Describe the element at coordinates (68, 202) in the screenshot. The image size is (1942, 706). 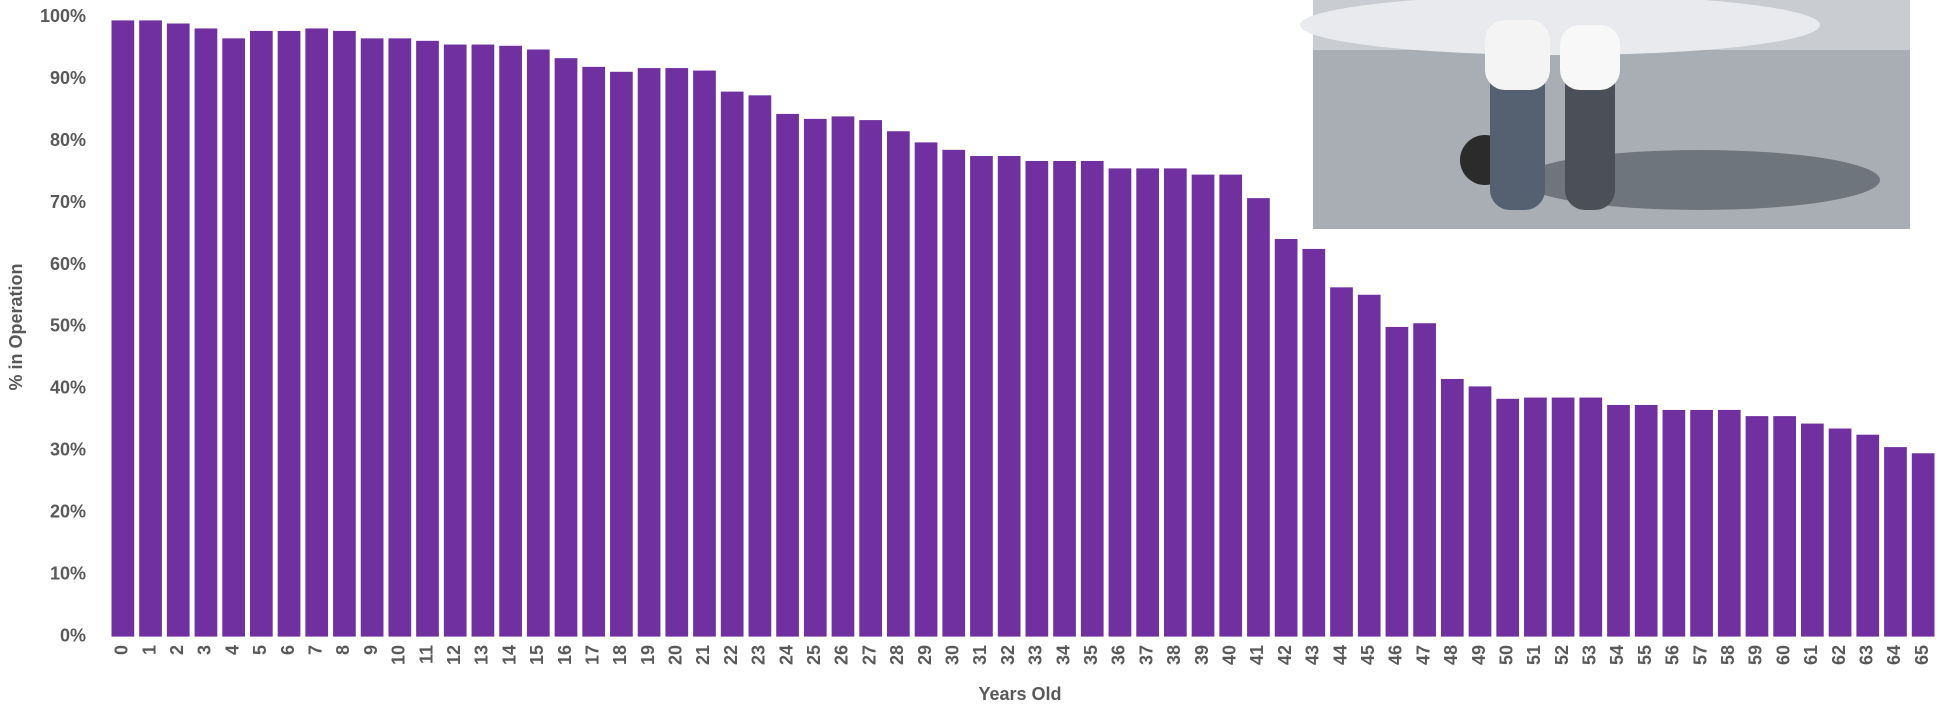
I see `y-tick-label: 70%` at that location.